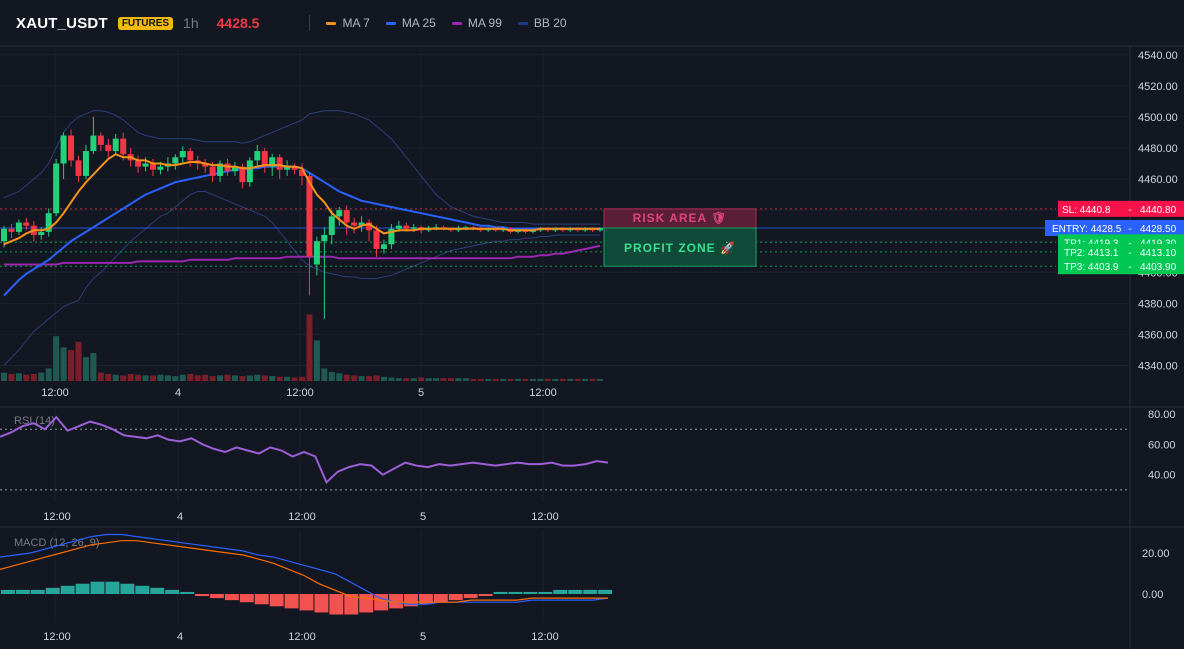 This screenshot has height=649, width=1184. I want to click on price-tick-label: 4360.00, so click(1158, 335).